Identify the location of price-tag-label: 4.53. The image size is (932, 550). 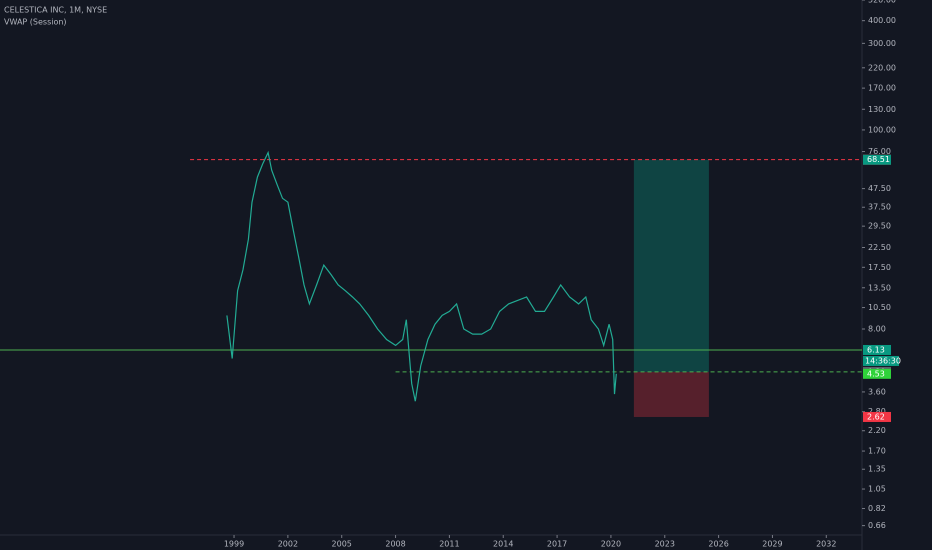
(876, 373).